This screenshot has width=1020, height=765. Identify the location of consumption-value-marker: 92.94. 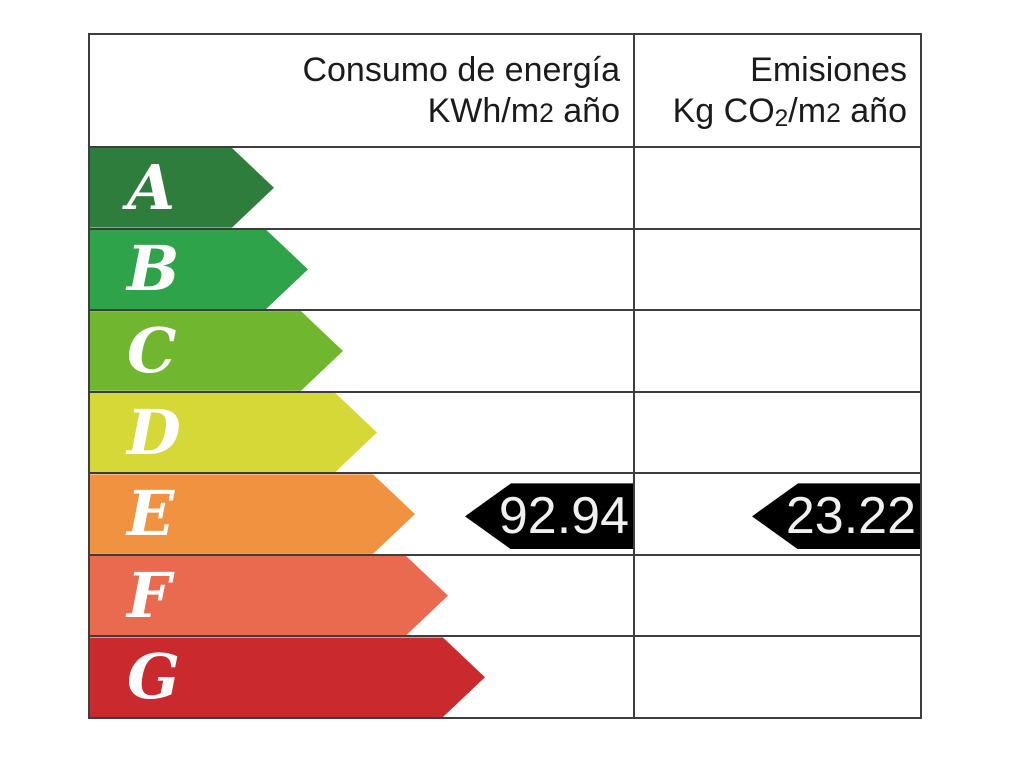
(549, 516).